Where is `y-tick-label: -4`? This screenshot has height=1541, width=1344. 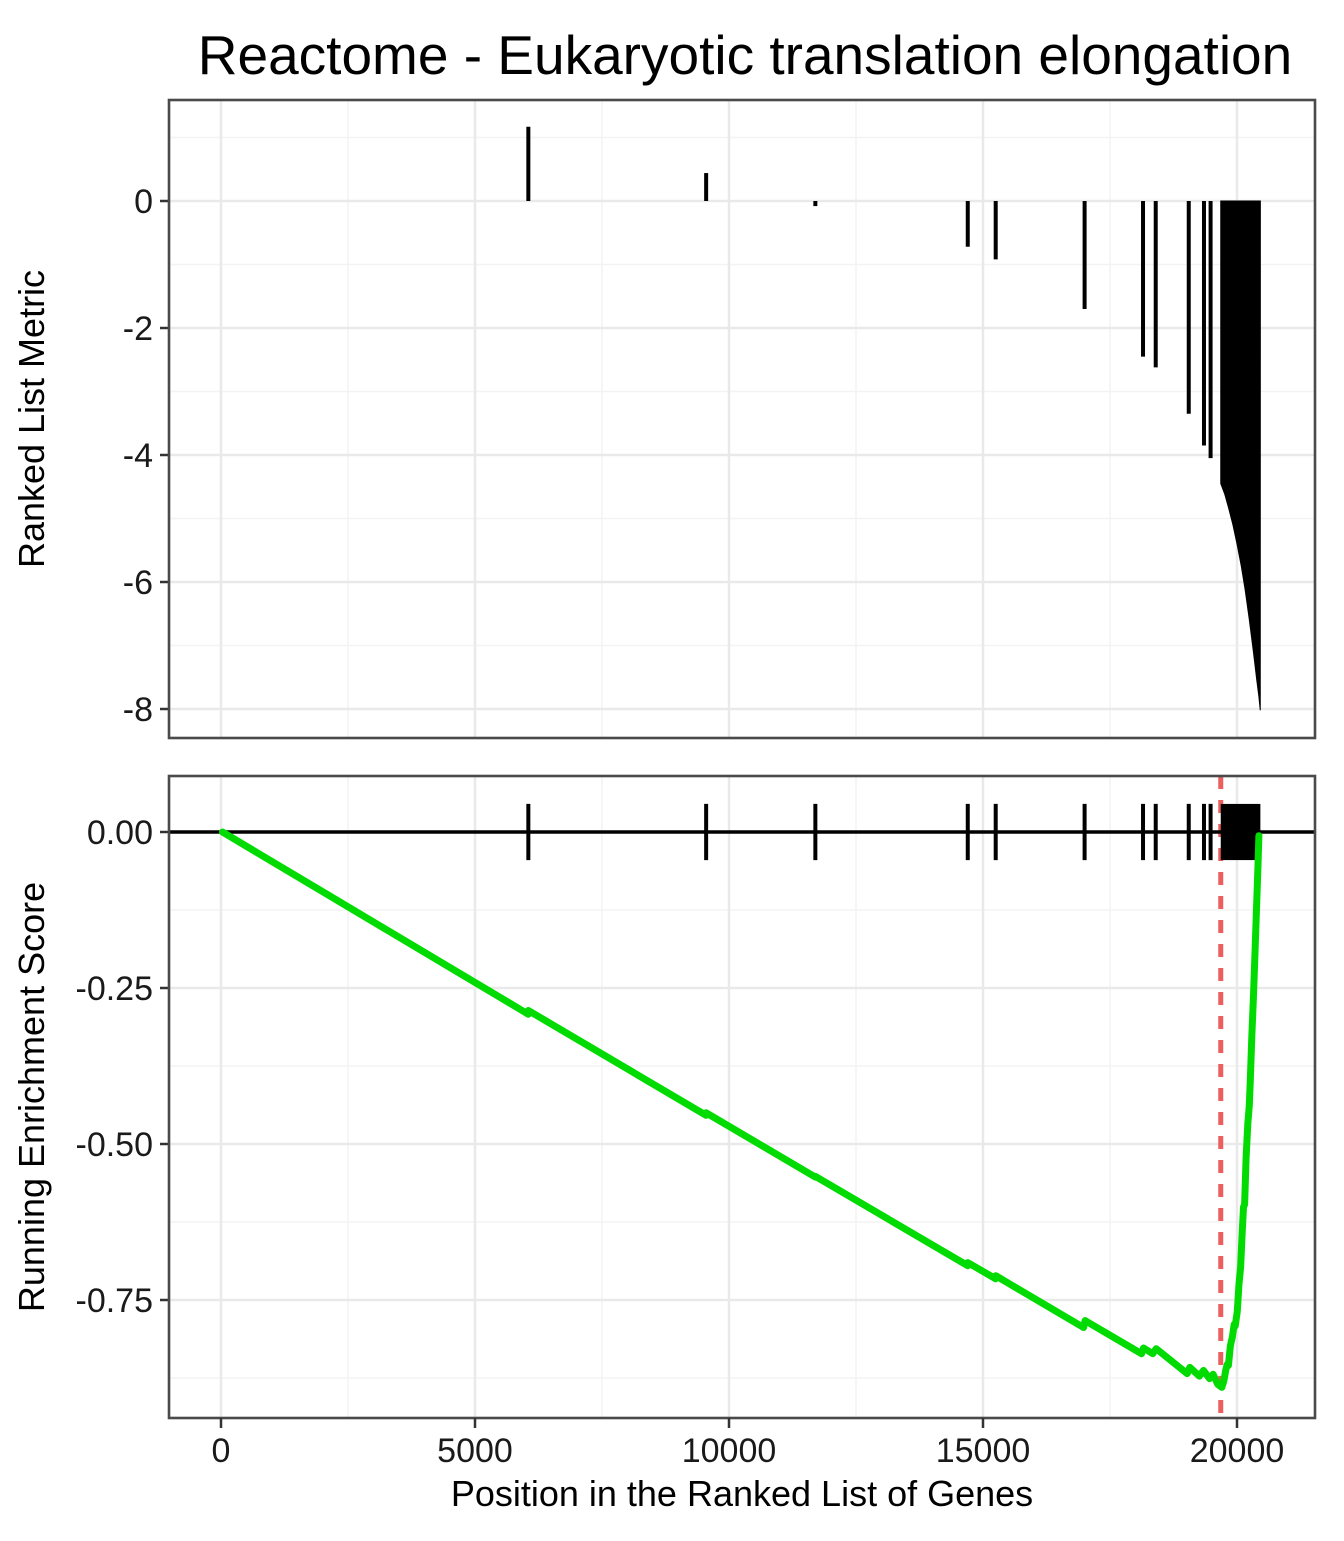
y-tick-label: -4 is located at coordinates (138, 456).